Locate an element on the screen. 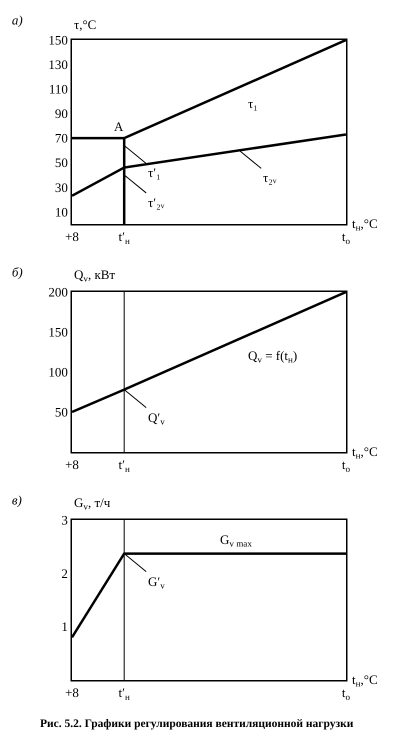  y-tick-label: 90 is located at coordinates (61, 114).